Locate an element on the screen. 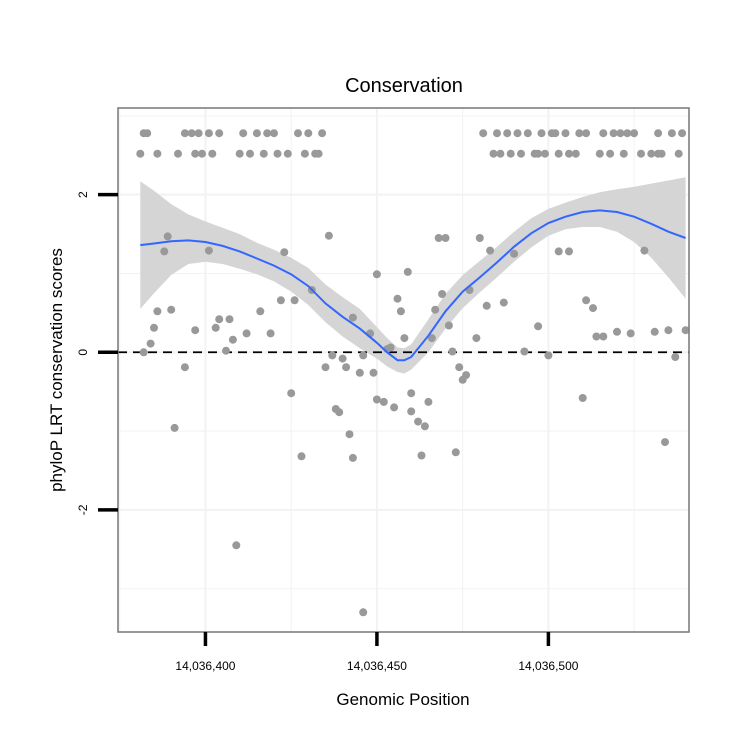  y-axis: -2 0 2 is located at coordinates (97, 353).